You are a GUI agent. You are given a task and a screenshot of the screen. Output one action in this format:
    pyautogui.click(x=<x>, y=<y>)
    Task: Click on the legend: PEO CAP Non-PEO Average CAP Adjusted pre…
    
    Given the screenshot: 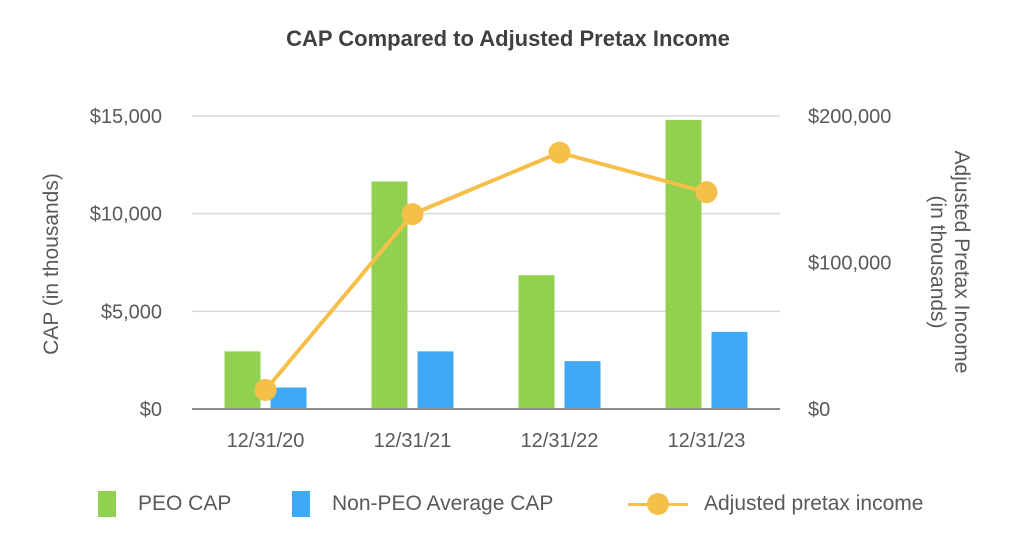 What is the action you would take?
    pyautogui.click(x=508, y=504)
    